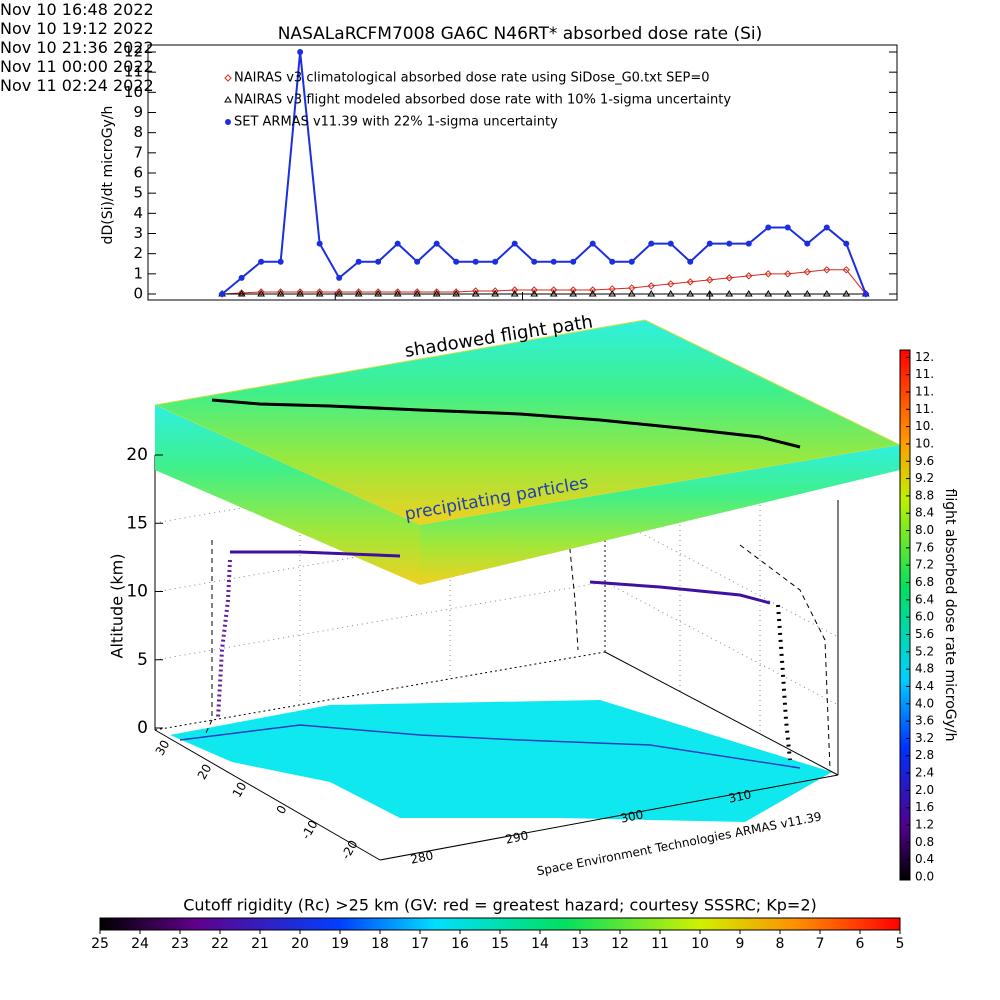  I want to click on colorbar-tick-label: 0.0, so click(924, 877).